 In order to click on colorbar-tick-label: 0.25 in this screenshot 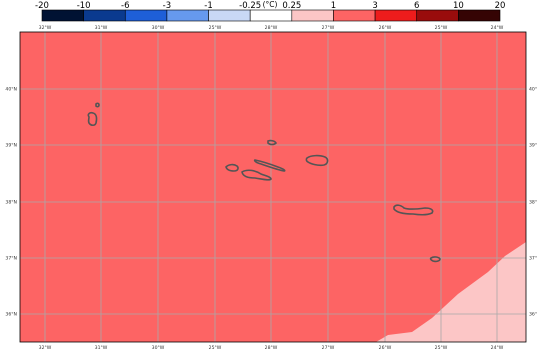, I will do `click(291, 6)`.